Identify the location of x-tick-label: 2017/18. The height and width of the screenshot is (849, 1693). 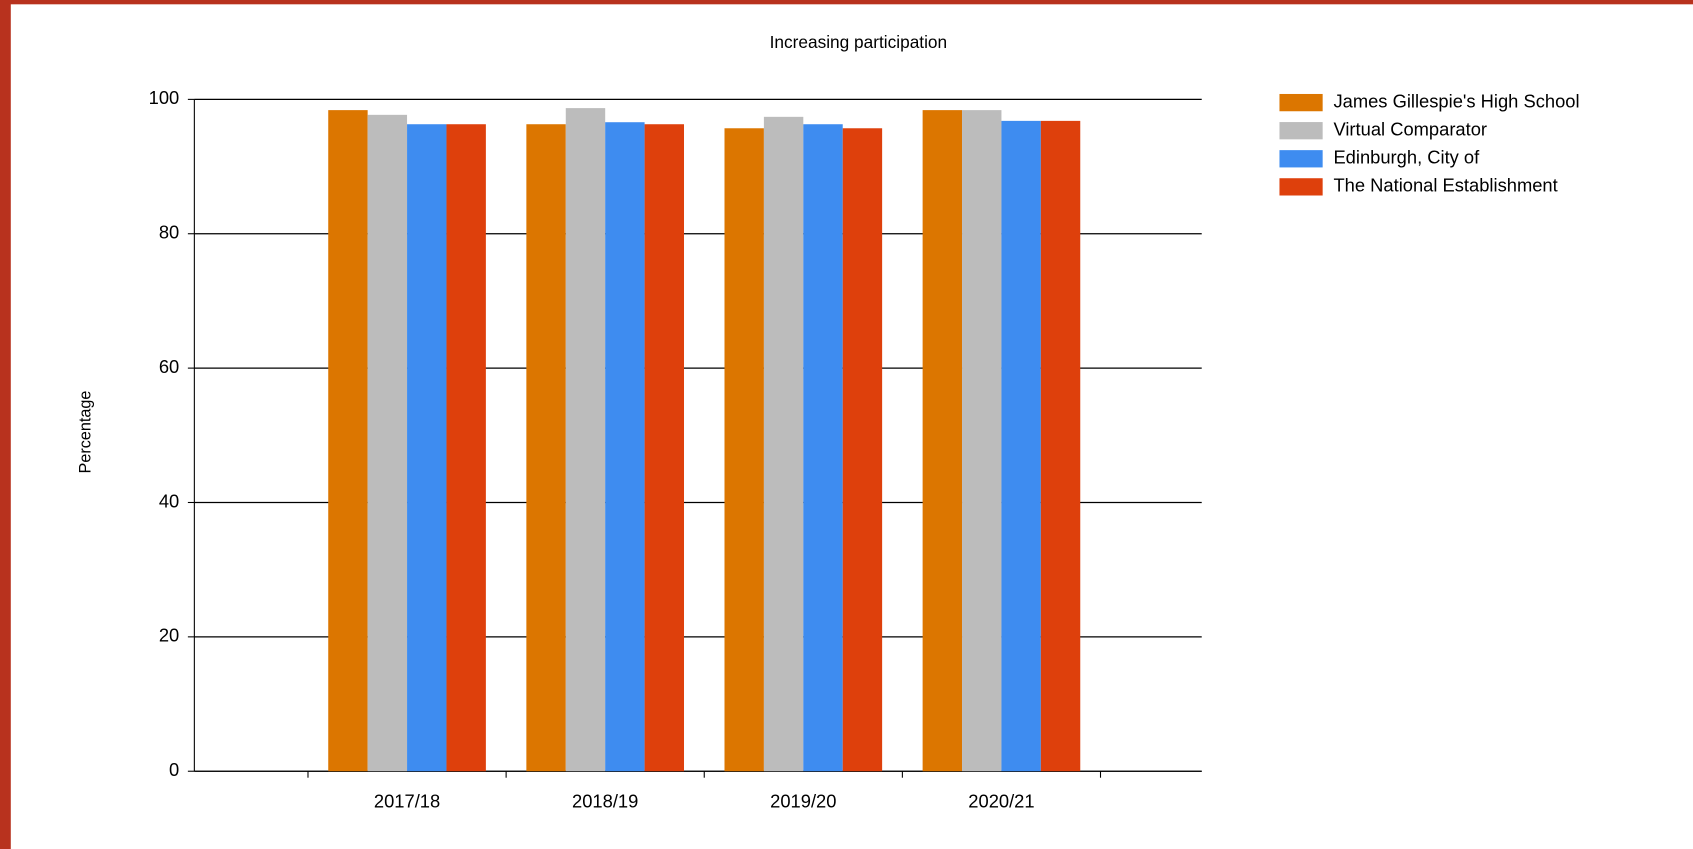
(407, 800).